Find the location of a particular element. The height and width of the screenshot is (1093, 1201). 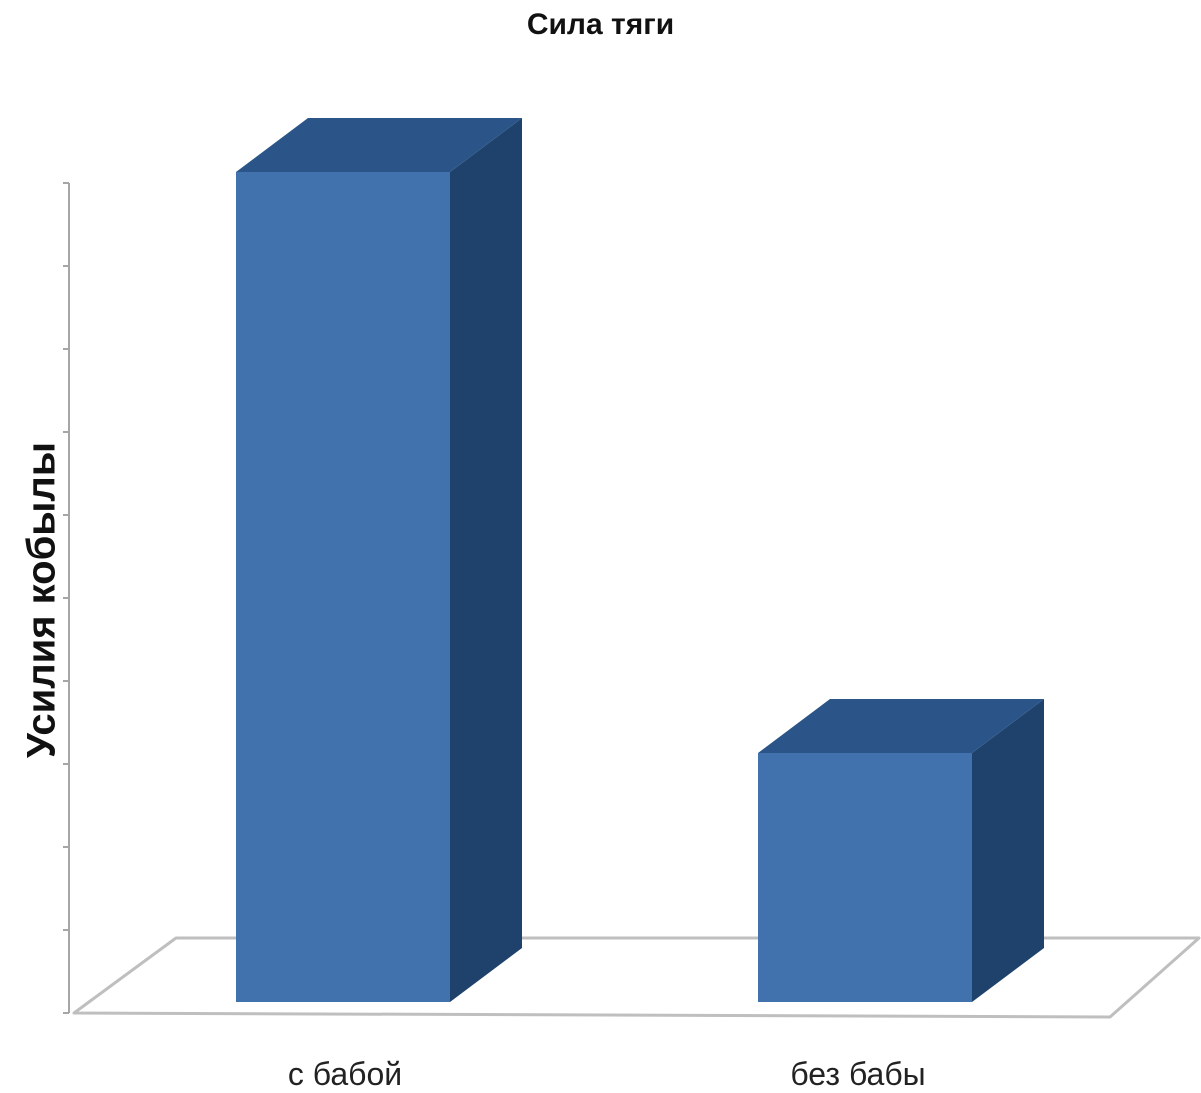

x-tick-label: без бабы is located at coordinates (857, 1074).